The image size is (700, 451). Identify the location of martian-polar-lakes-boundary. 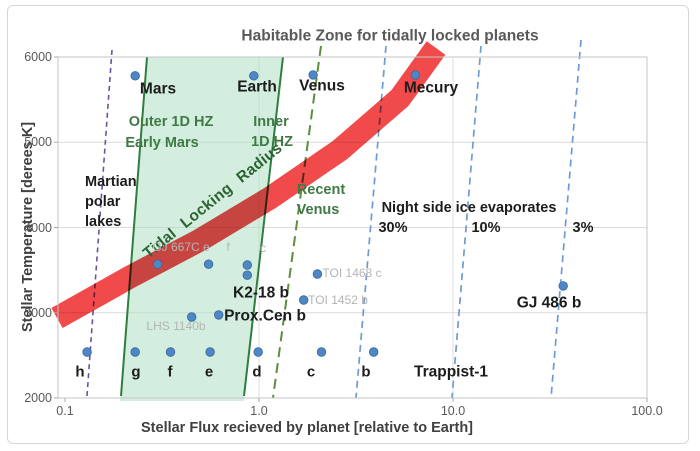
(99, 223).